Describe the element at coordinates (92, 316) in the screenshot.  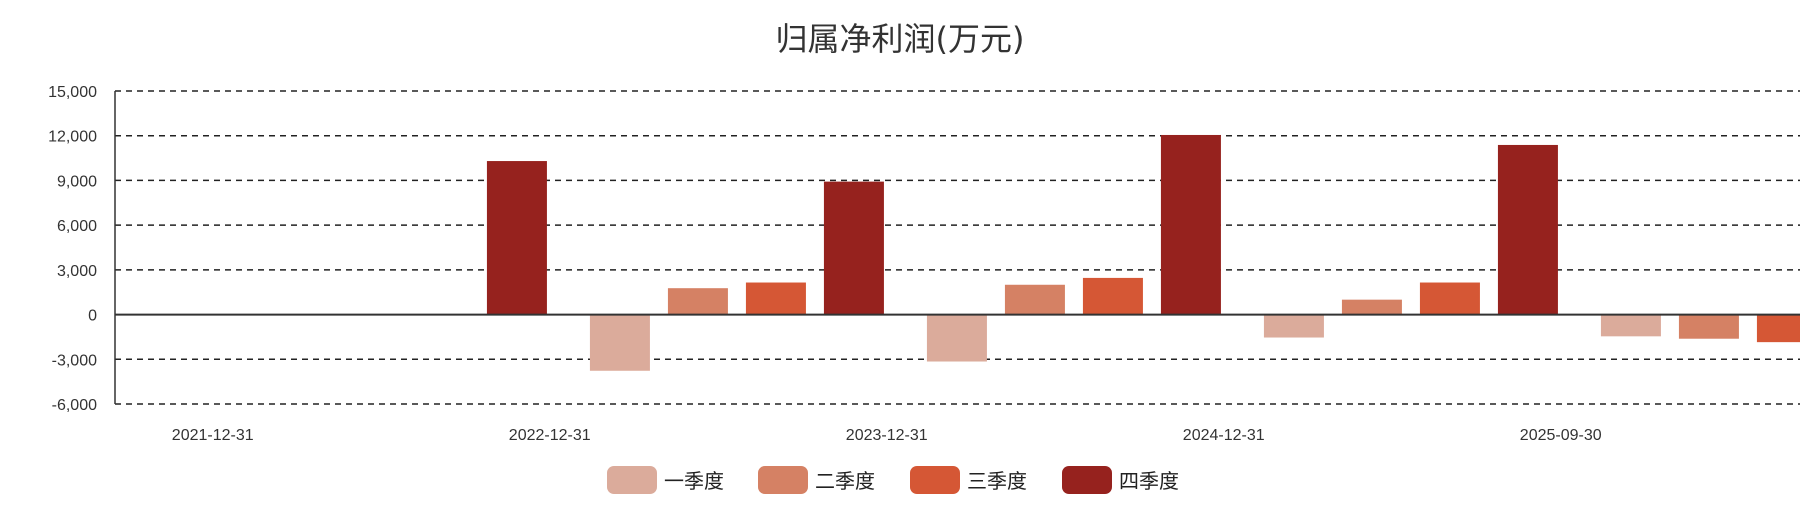
I see `y-tick-label: 0` at that location.